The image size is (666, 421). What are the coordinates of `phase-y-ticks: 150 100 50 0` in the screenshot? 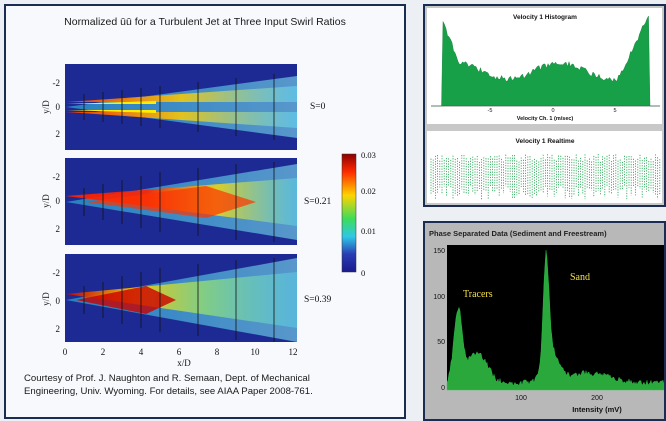 It's located at (439, 320).